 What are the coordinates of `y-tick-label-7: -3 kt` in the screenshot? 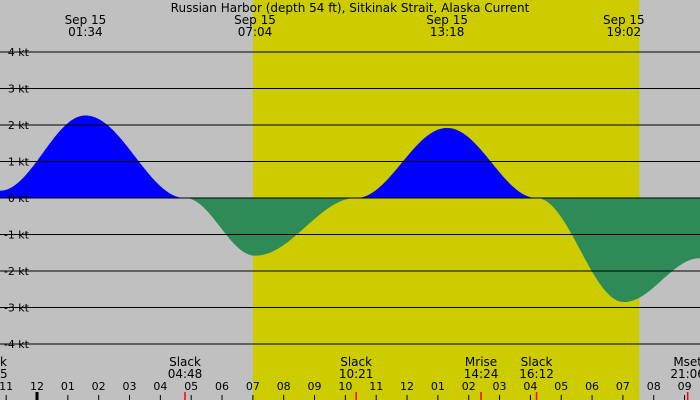 It's located at (17, 308).